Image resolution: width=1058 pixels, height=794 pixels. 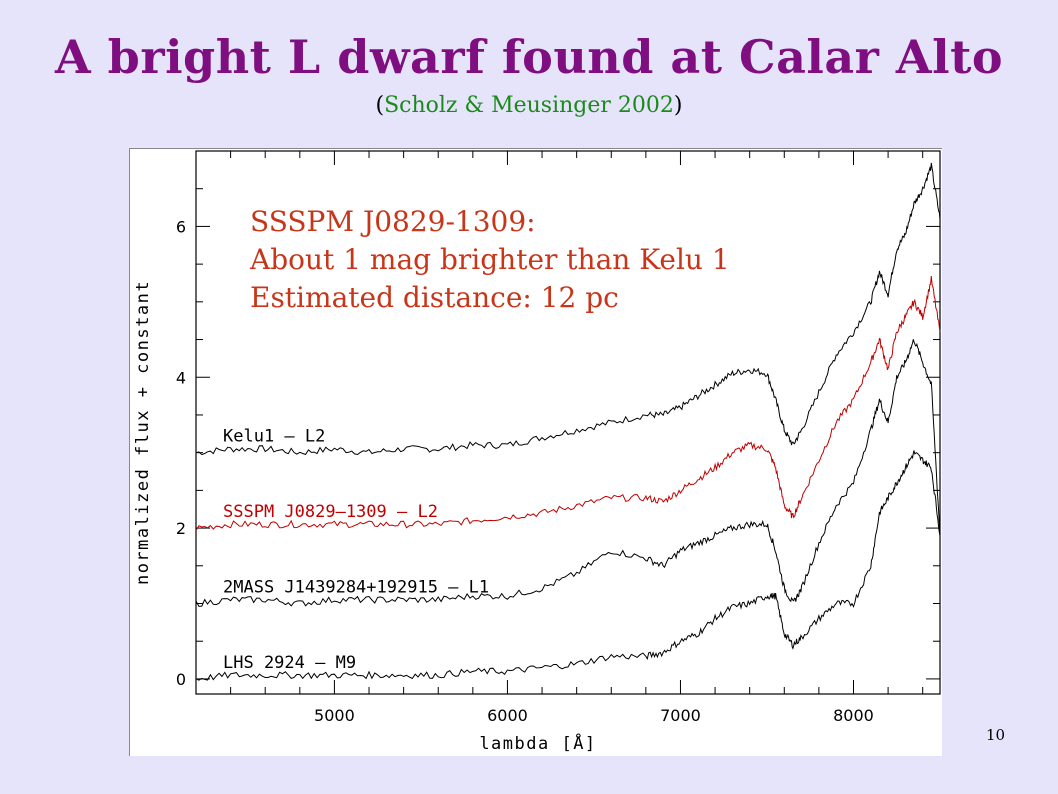 I want to click on x-tick-label: 8000, so click(x=853, y=715).